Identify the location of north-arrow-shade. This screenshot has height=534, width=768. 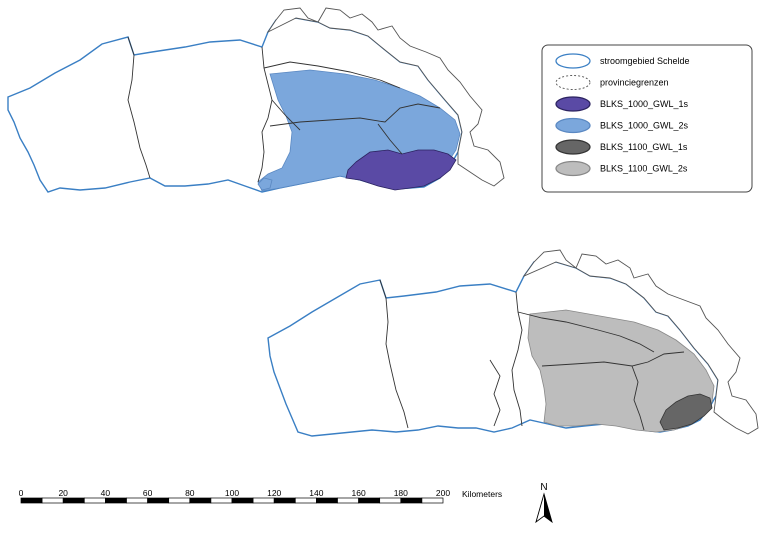
(548, 508).